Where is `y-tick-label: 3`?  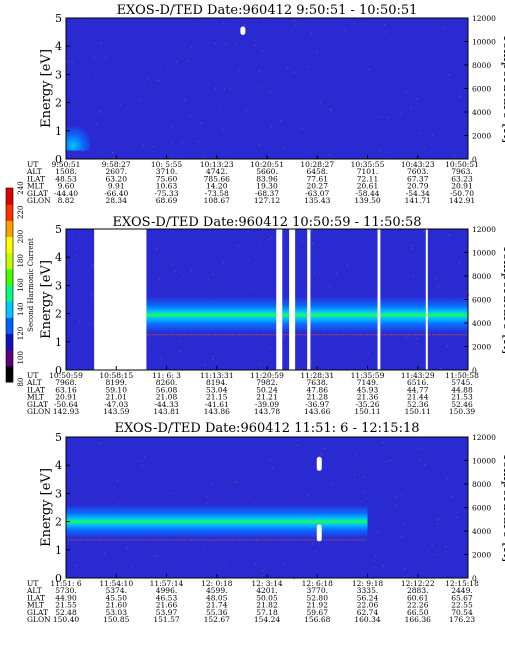 y-tick-label: 3 is located at coordinates (58, 74).